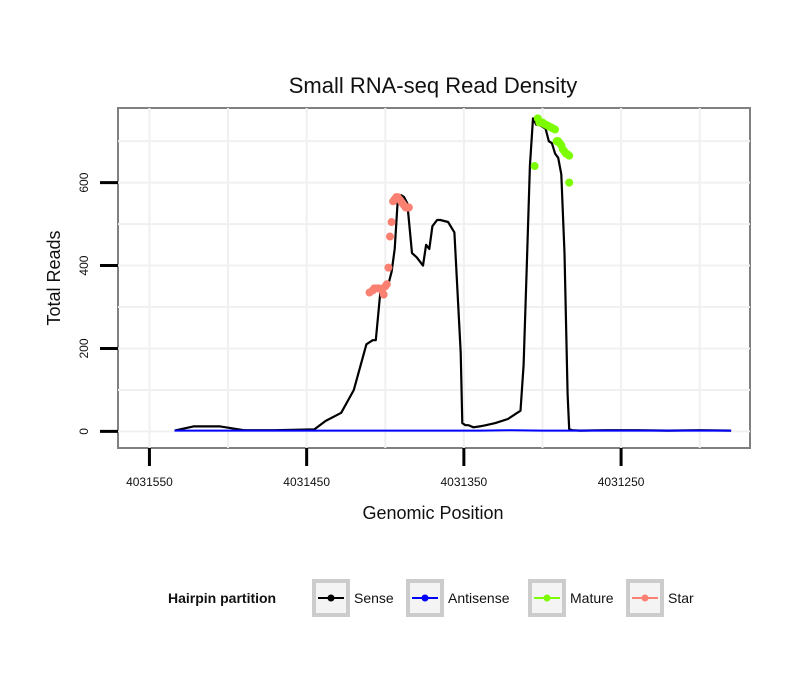  I want to click on legend-item-star: Star, so click(660, 598).